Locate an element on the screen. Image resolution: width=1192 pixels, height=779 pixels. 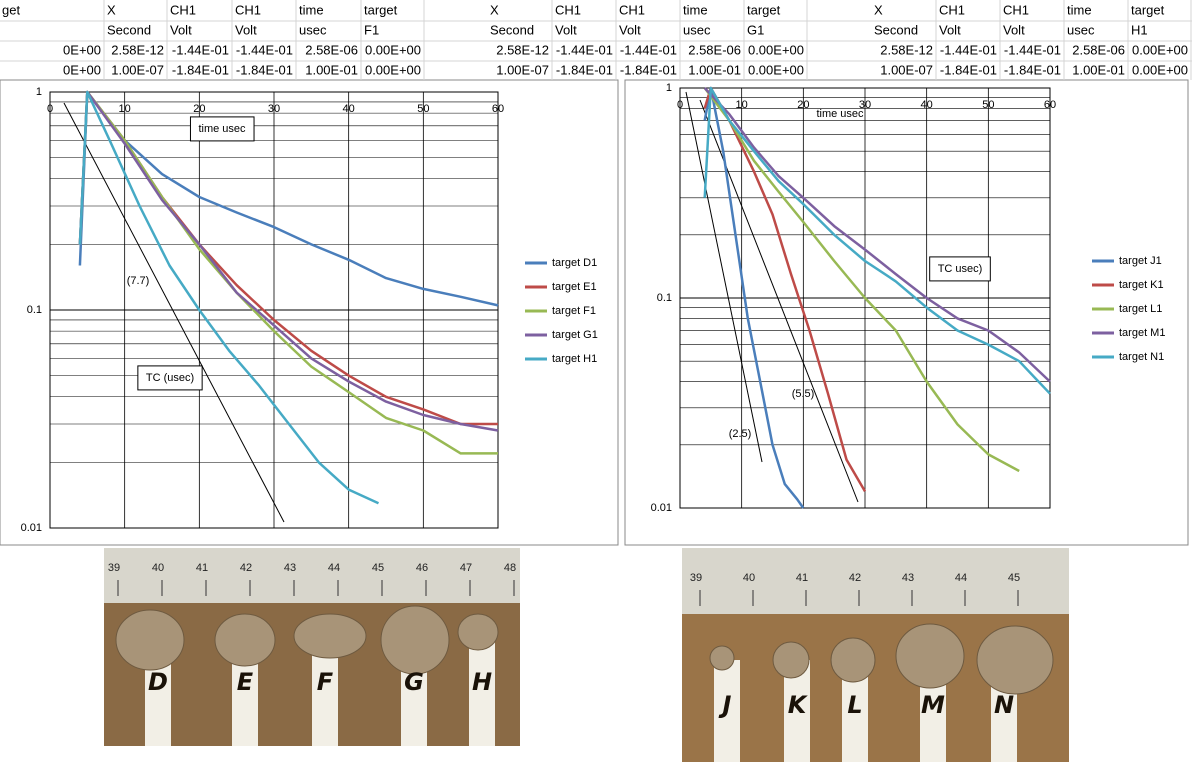
x-tick-label: 20 is located at coordinates (199, 109).